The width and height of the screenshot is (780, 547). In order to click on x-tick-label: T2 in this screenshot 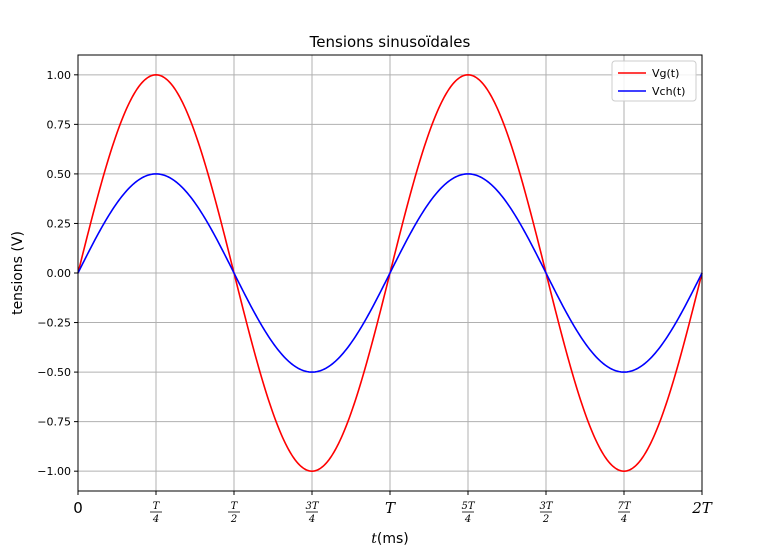, I will do `click(234, 513)`.